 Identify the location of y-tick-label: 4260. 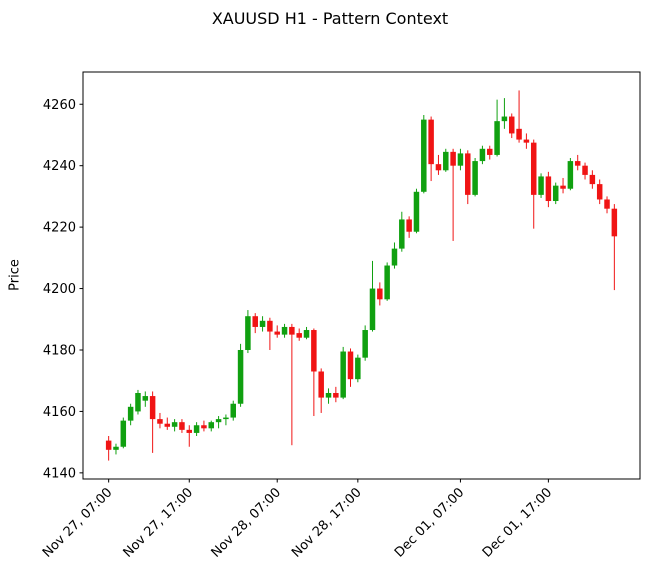
(59, 105).